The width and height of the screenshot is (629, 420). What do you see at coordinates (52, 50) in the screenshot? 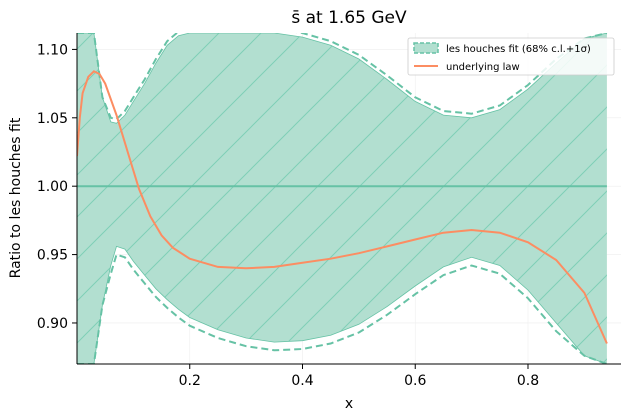
I see `y-tick-label: 1.10` at bounding box center [52, 50].